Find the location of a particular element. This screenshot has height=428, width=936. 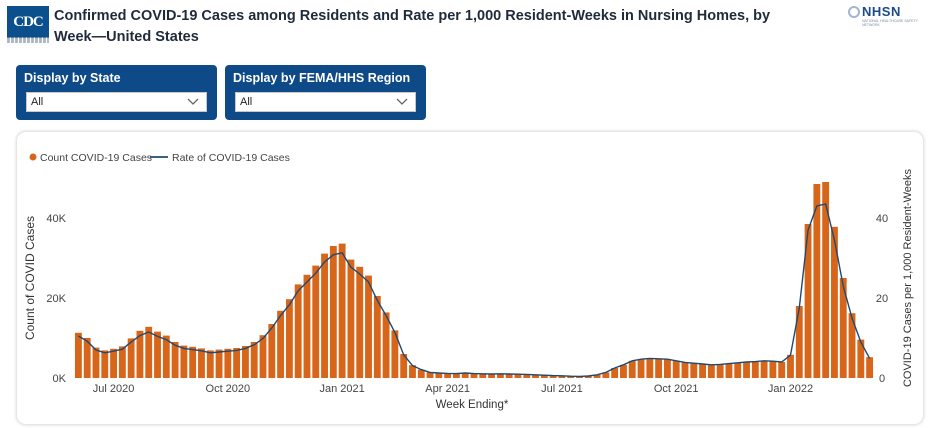

state-select: All is located at coordinates (116, 102).